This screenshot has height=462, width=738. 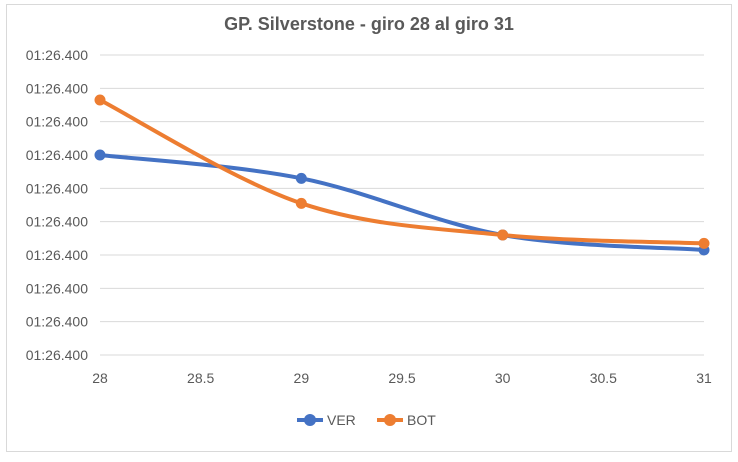 What do you see at coordinates (326, 420) in the screenshot?
I see `legend-item-ver: VER` at bounding box center [326, 420].